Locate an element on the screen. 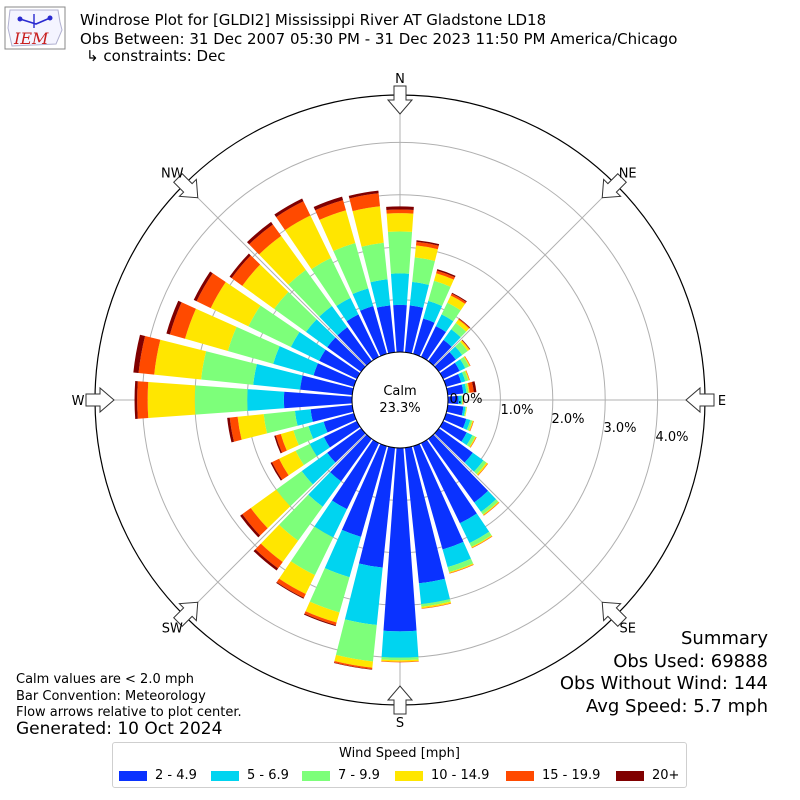 This screenshot has height=800, width=800. obs-without-wind: Obs Without Wind: 144 is located at coordinates (663, 683).